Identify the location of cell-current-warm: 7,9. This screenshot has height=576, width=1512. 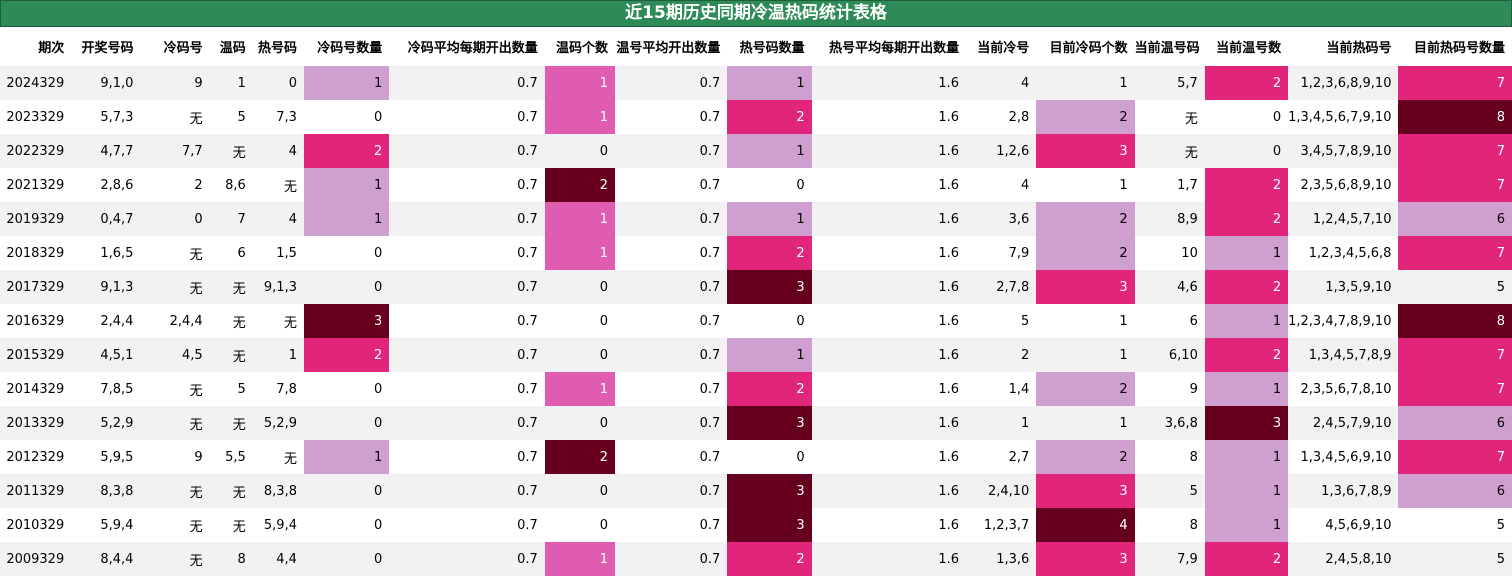
(1187, 559).